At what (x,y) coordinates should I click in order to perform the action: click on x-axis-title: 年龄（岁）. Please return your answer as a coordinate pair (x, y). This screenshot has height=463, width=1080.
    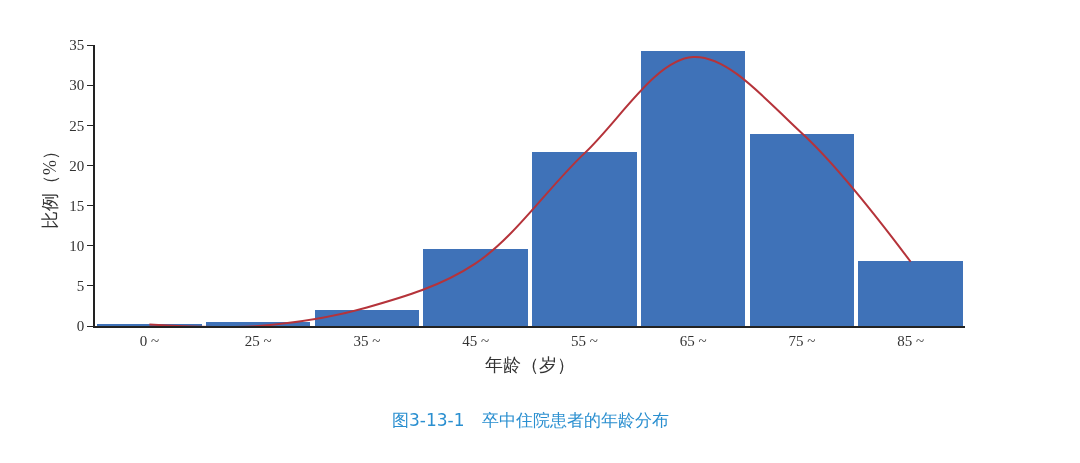
    Looking at the image, I should click on (530, 364).